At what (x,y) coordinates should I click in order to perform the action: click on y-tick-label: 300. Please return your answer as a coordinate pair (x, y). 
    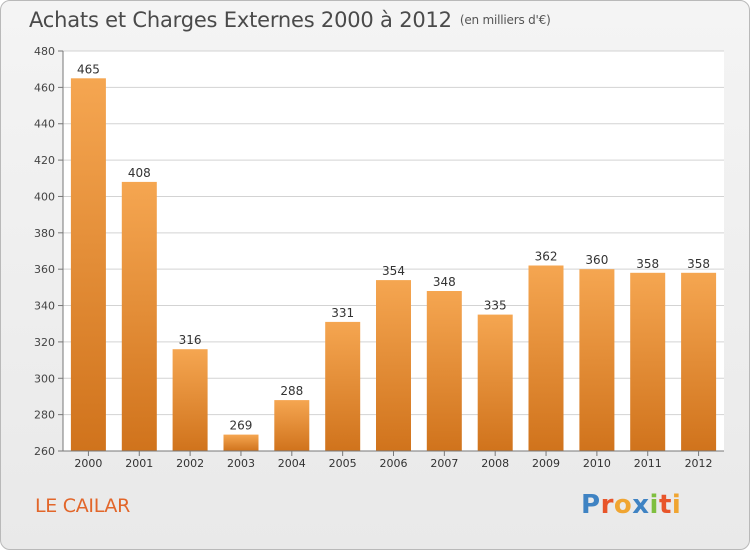
    Looking at the image, I should click on (44, 378).